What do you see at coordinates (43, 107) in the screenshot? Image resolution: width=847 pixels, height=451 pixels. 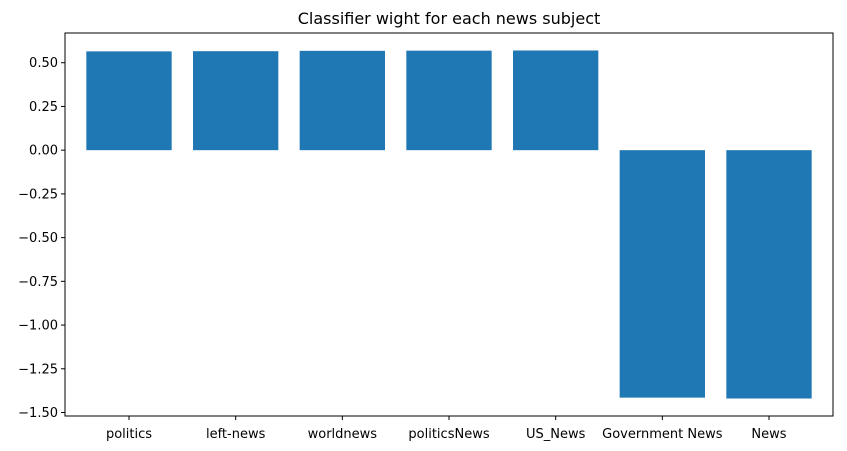 I see `y-tick-label: 0.25` at bounding box center [43, 107].